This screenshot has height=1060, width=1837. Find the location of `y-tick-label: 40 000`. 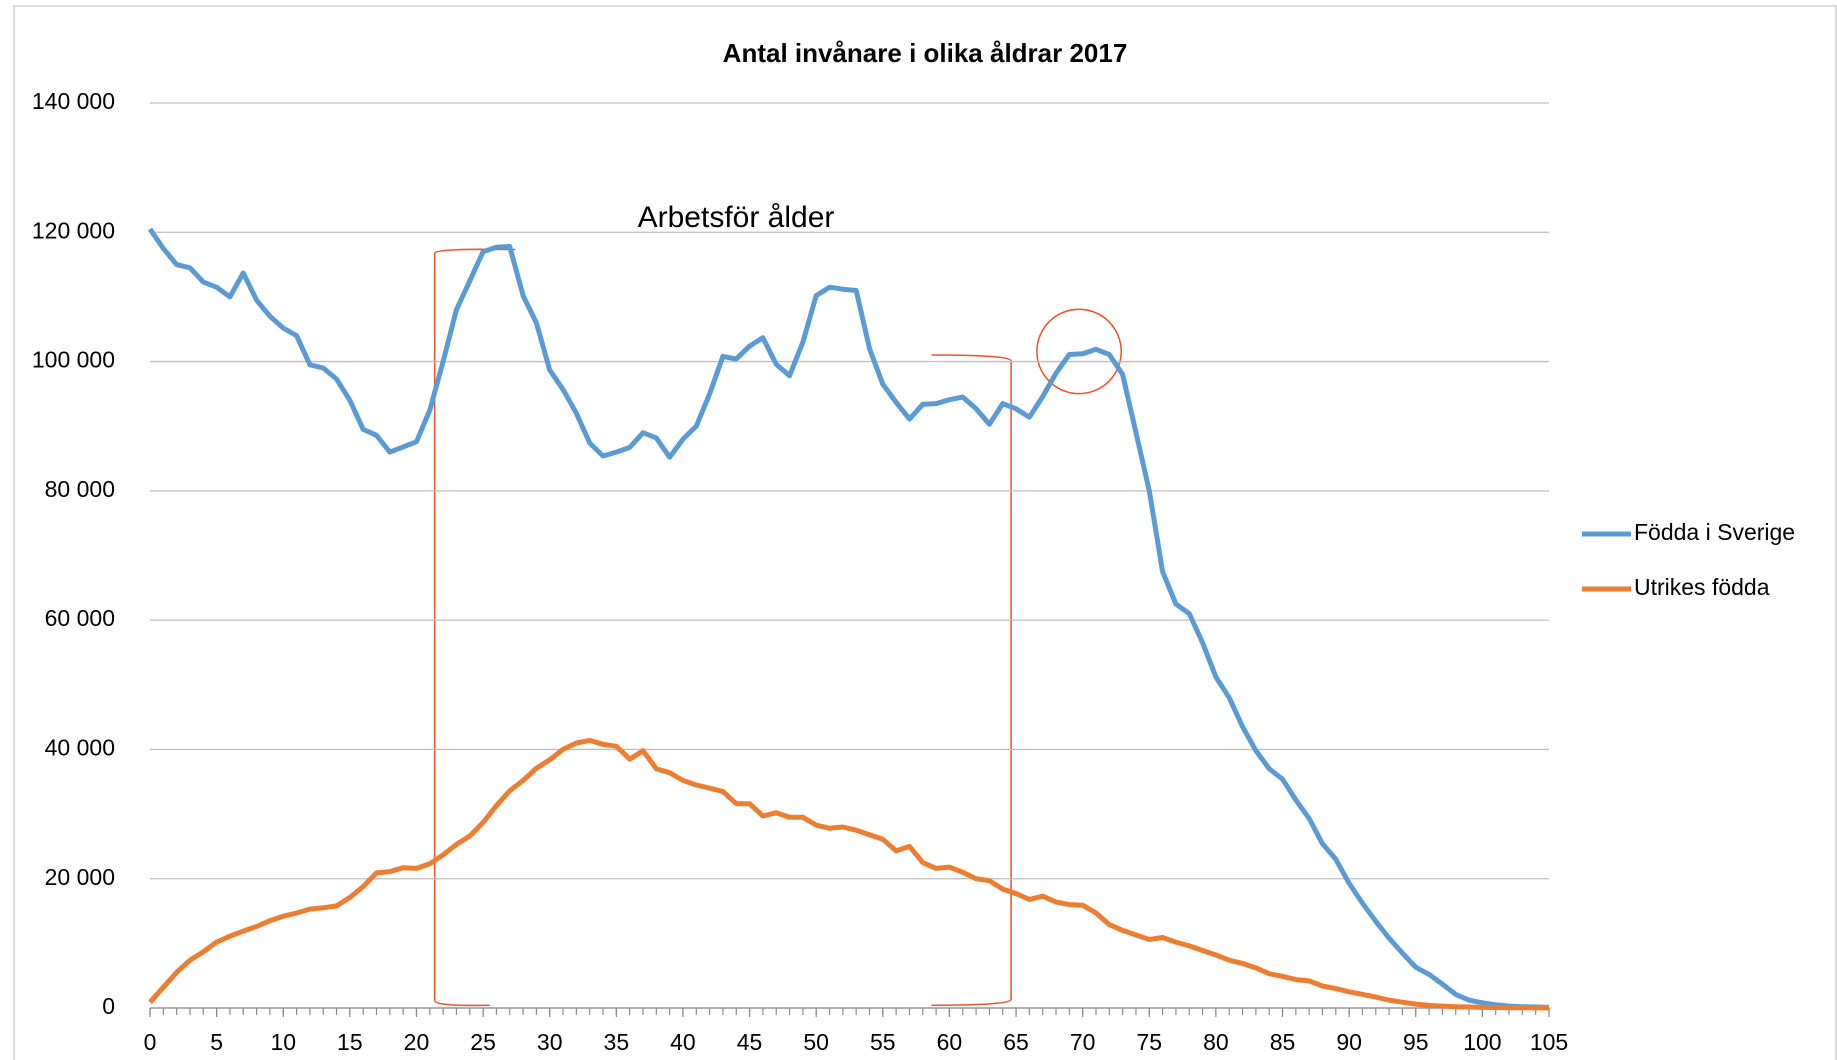

y-tick-label: 40 000 is located at coordinates (80, 748).